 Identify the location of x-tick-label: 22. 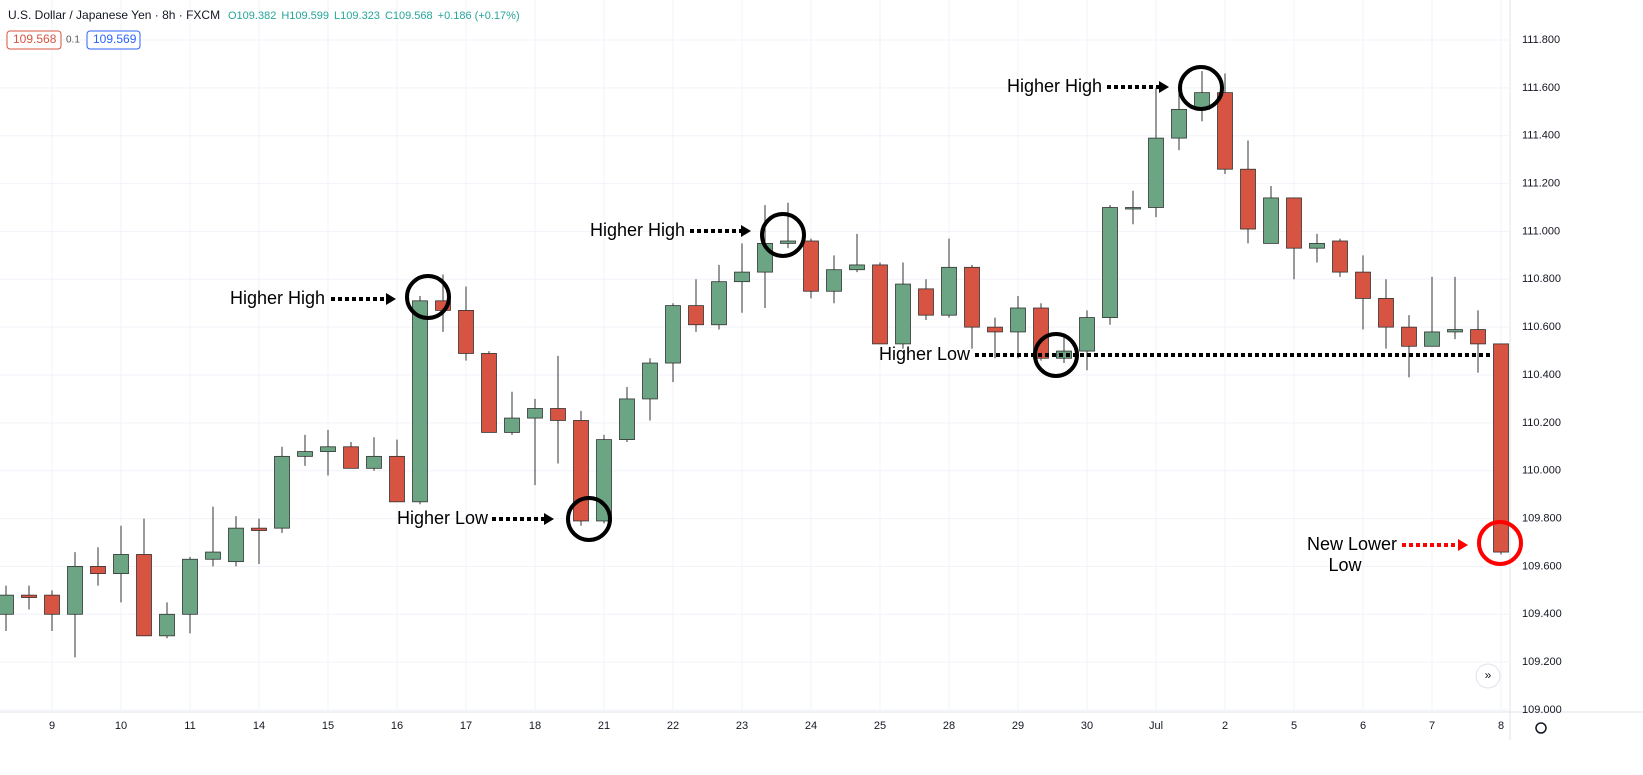
(673, 726).